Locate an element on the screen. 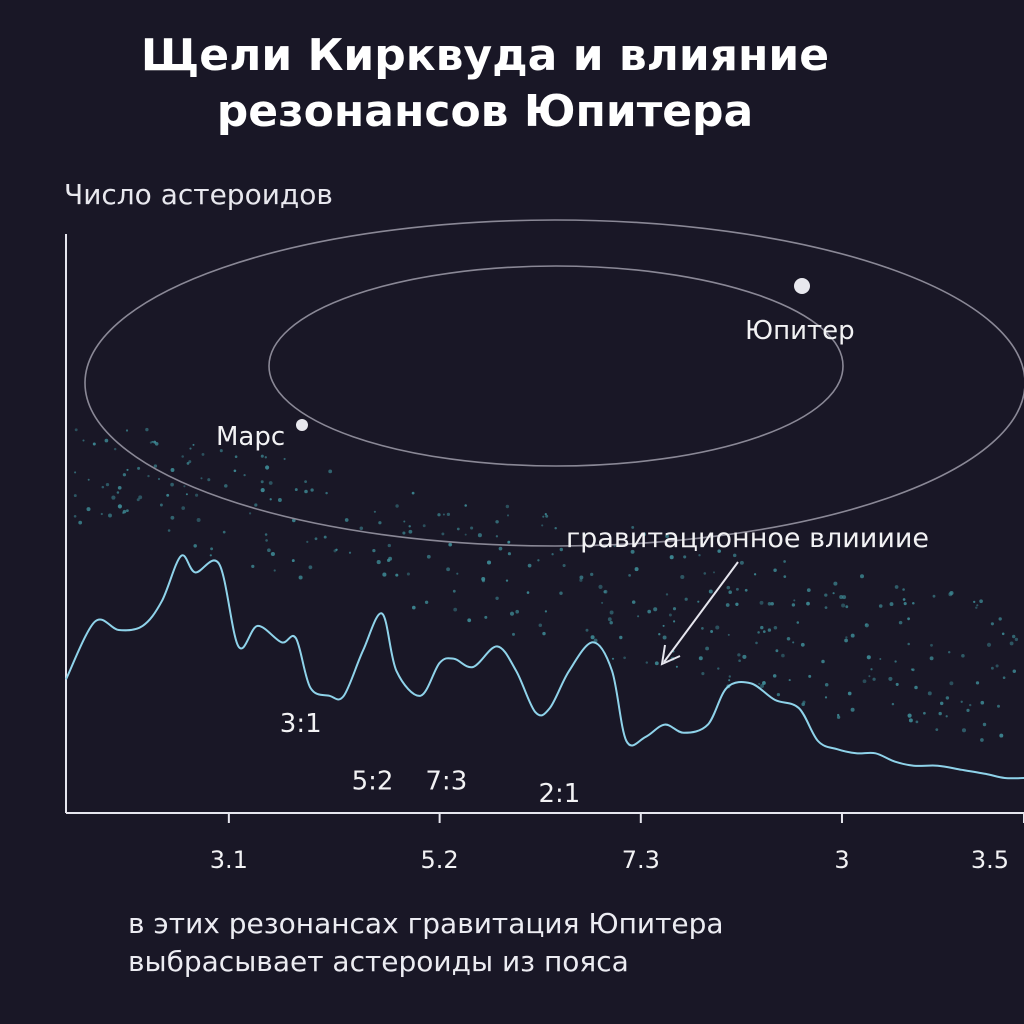 This screenshot has width=1024, height=1024. x-tick-label: 7.3 is located at coordinates (641, 860).